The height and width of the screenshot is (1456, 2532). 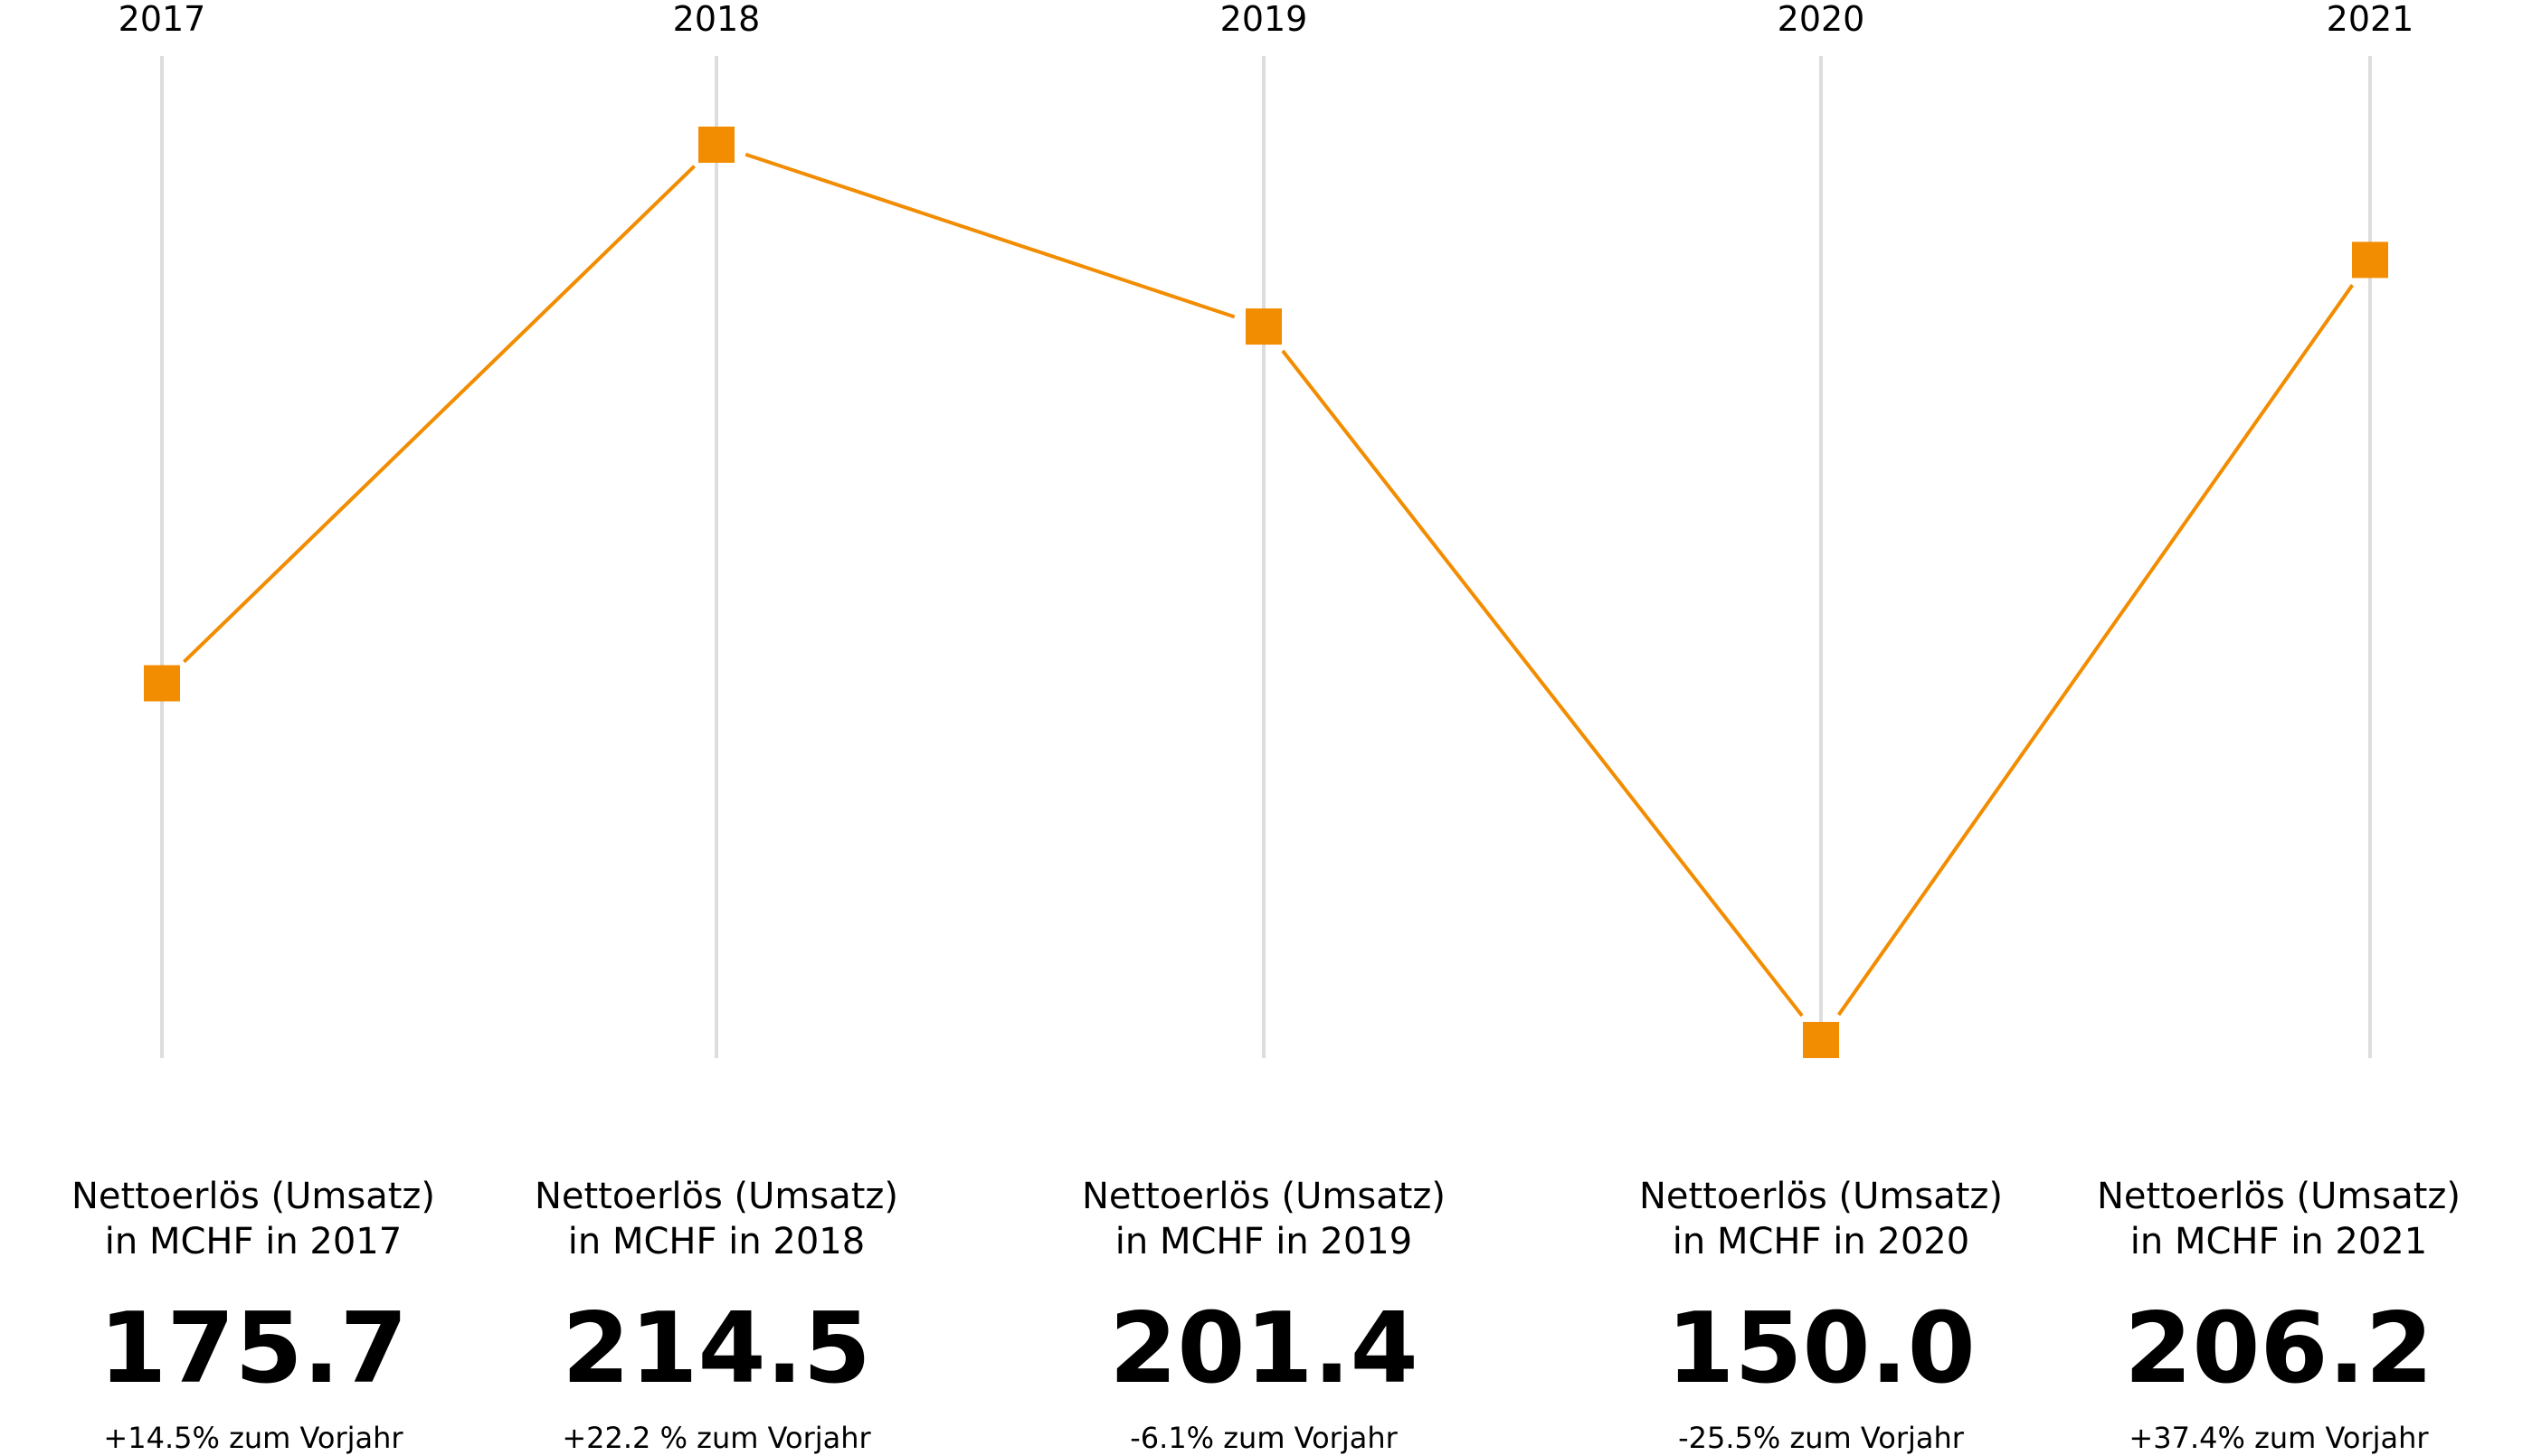 I want to click on revenue-value: 150.0, so click(x=1821, y=1349).